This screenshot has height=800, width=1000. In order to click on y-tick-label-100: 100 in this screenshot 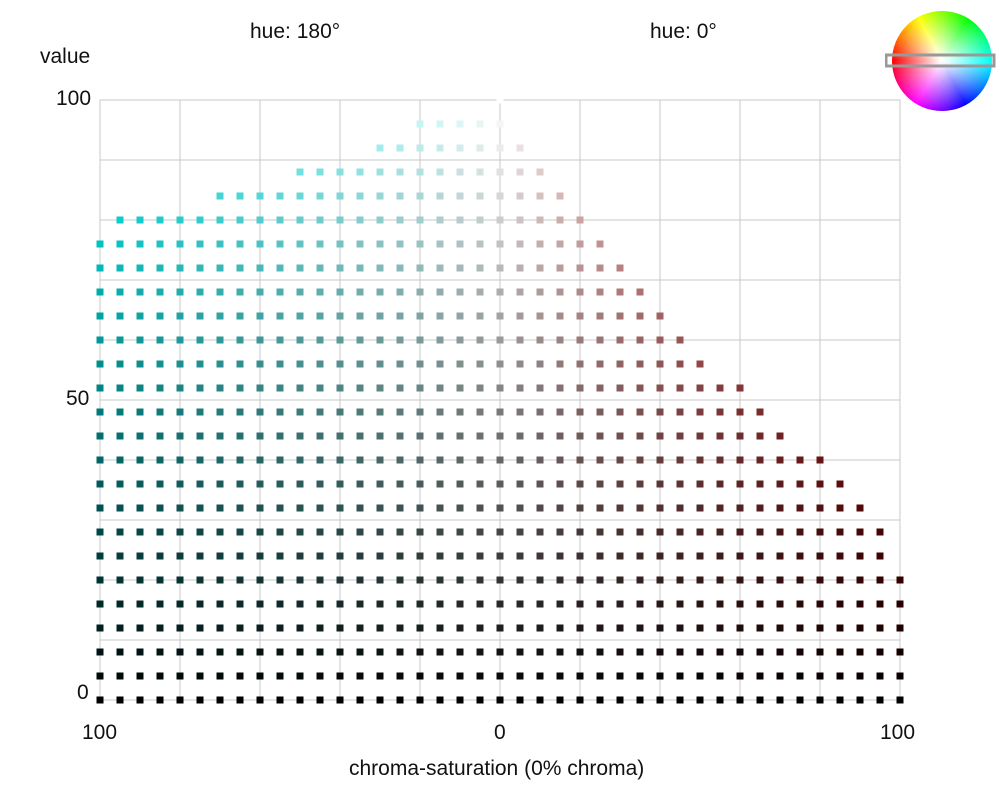, I will do `click(74, 98)`.